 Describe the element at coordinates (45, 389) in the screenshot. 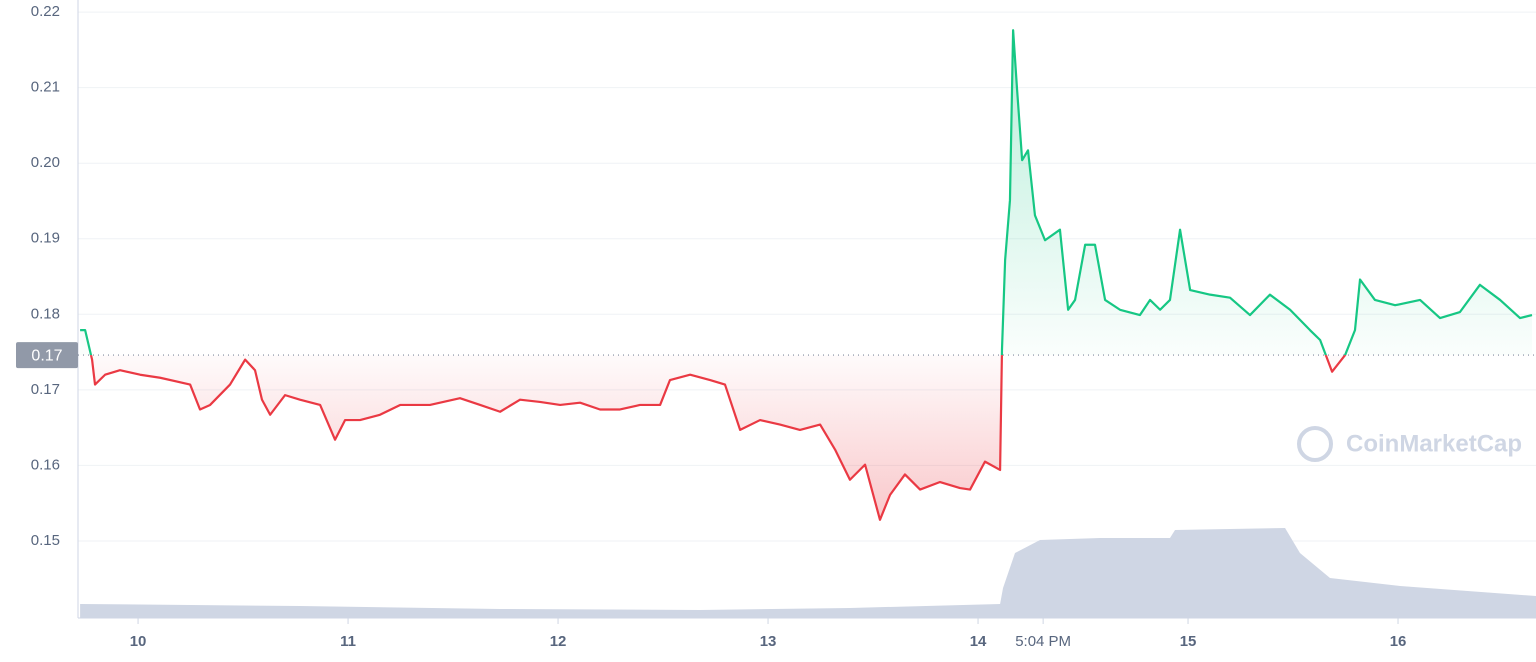

I see `y-tick-label: 0.17` at that location.